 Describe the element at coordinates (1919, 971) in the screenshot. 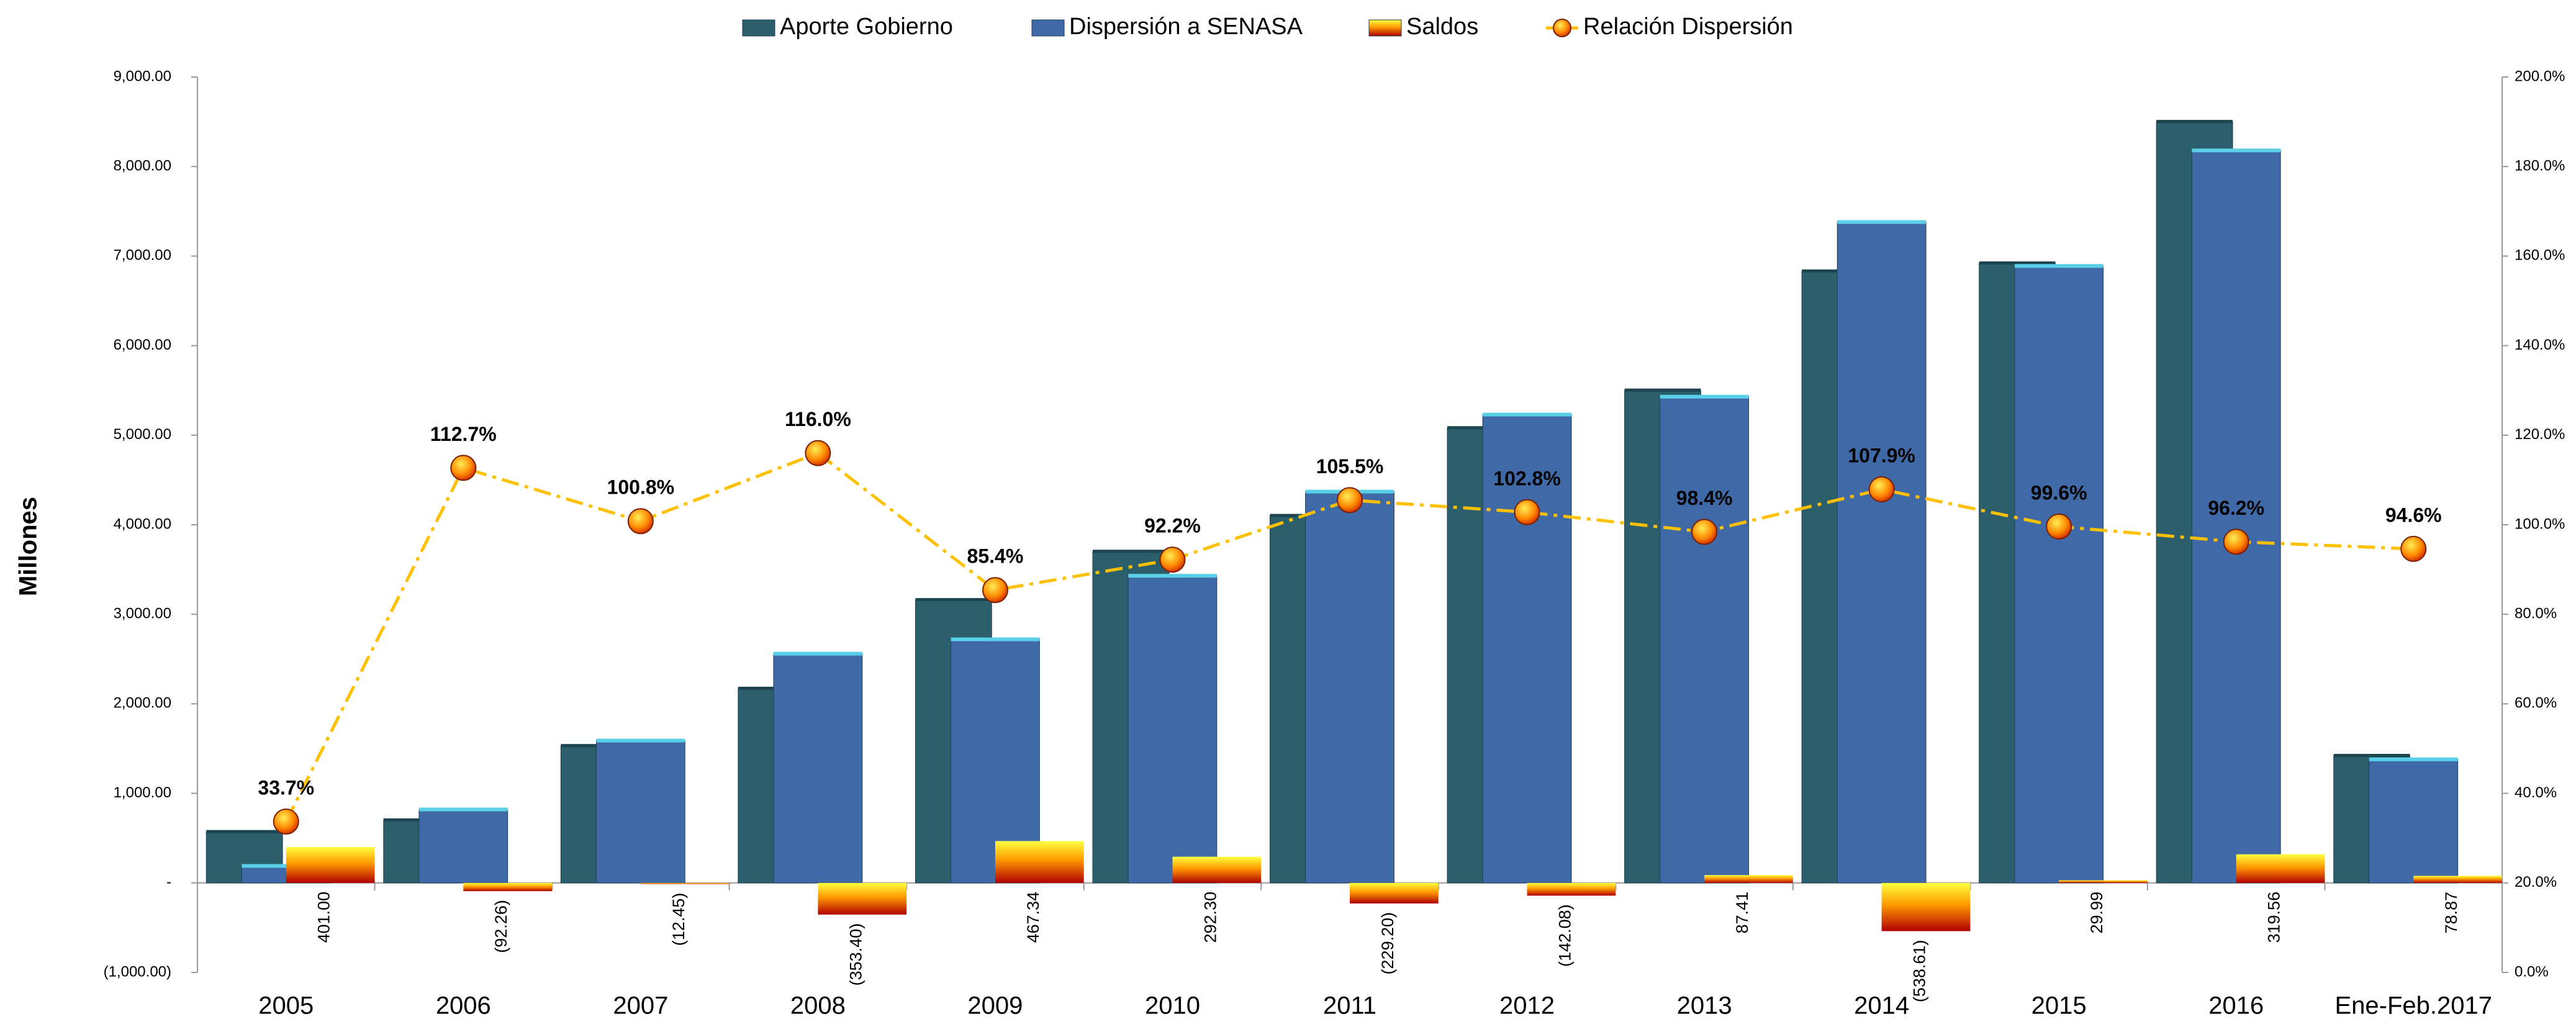

I see `data-label: (538.61)` at that location.